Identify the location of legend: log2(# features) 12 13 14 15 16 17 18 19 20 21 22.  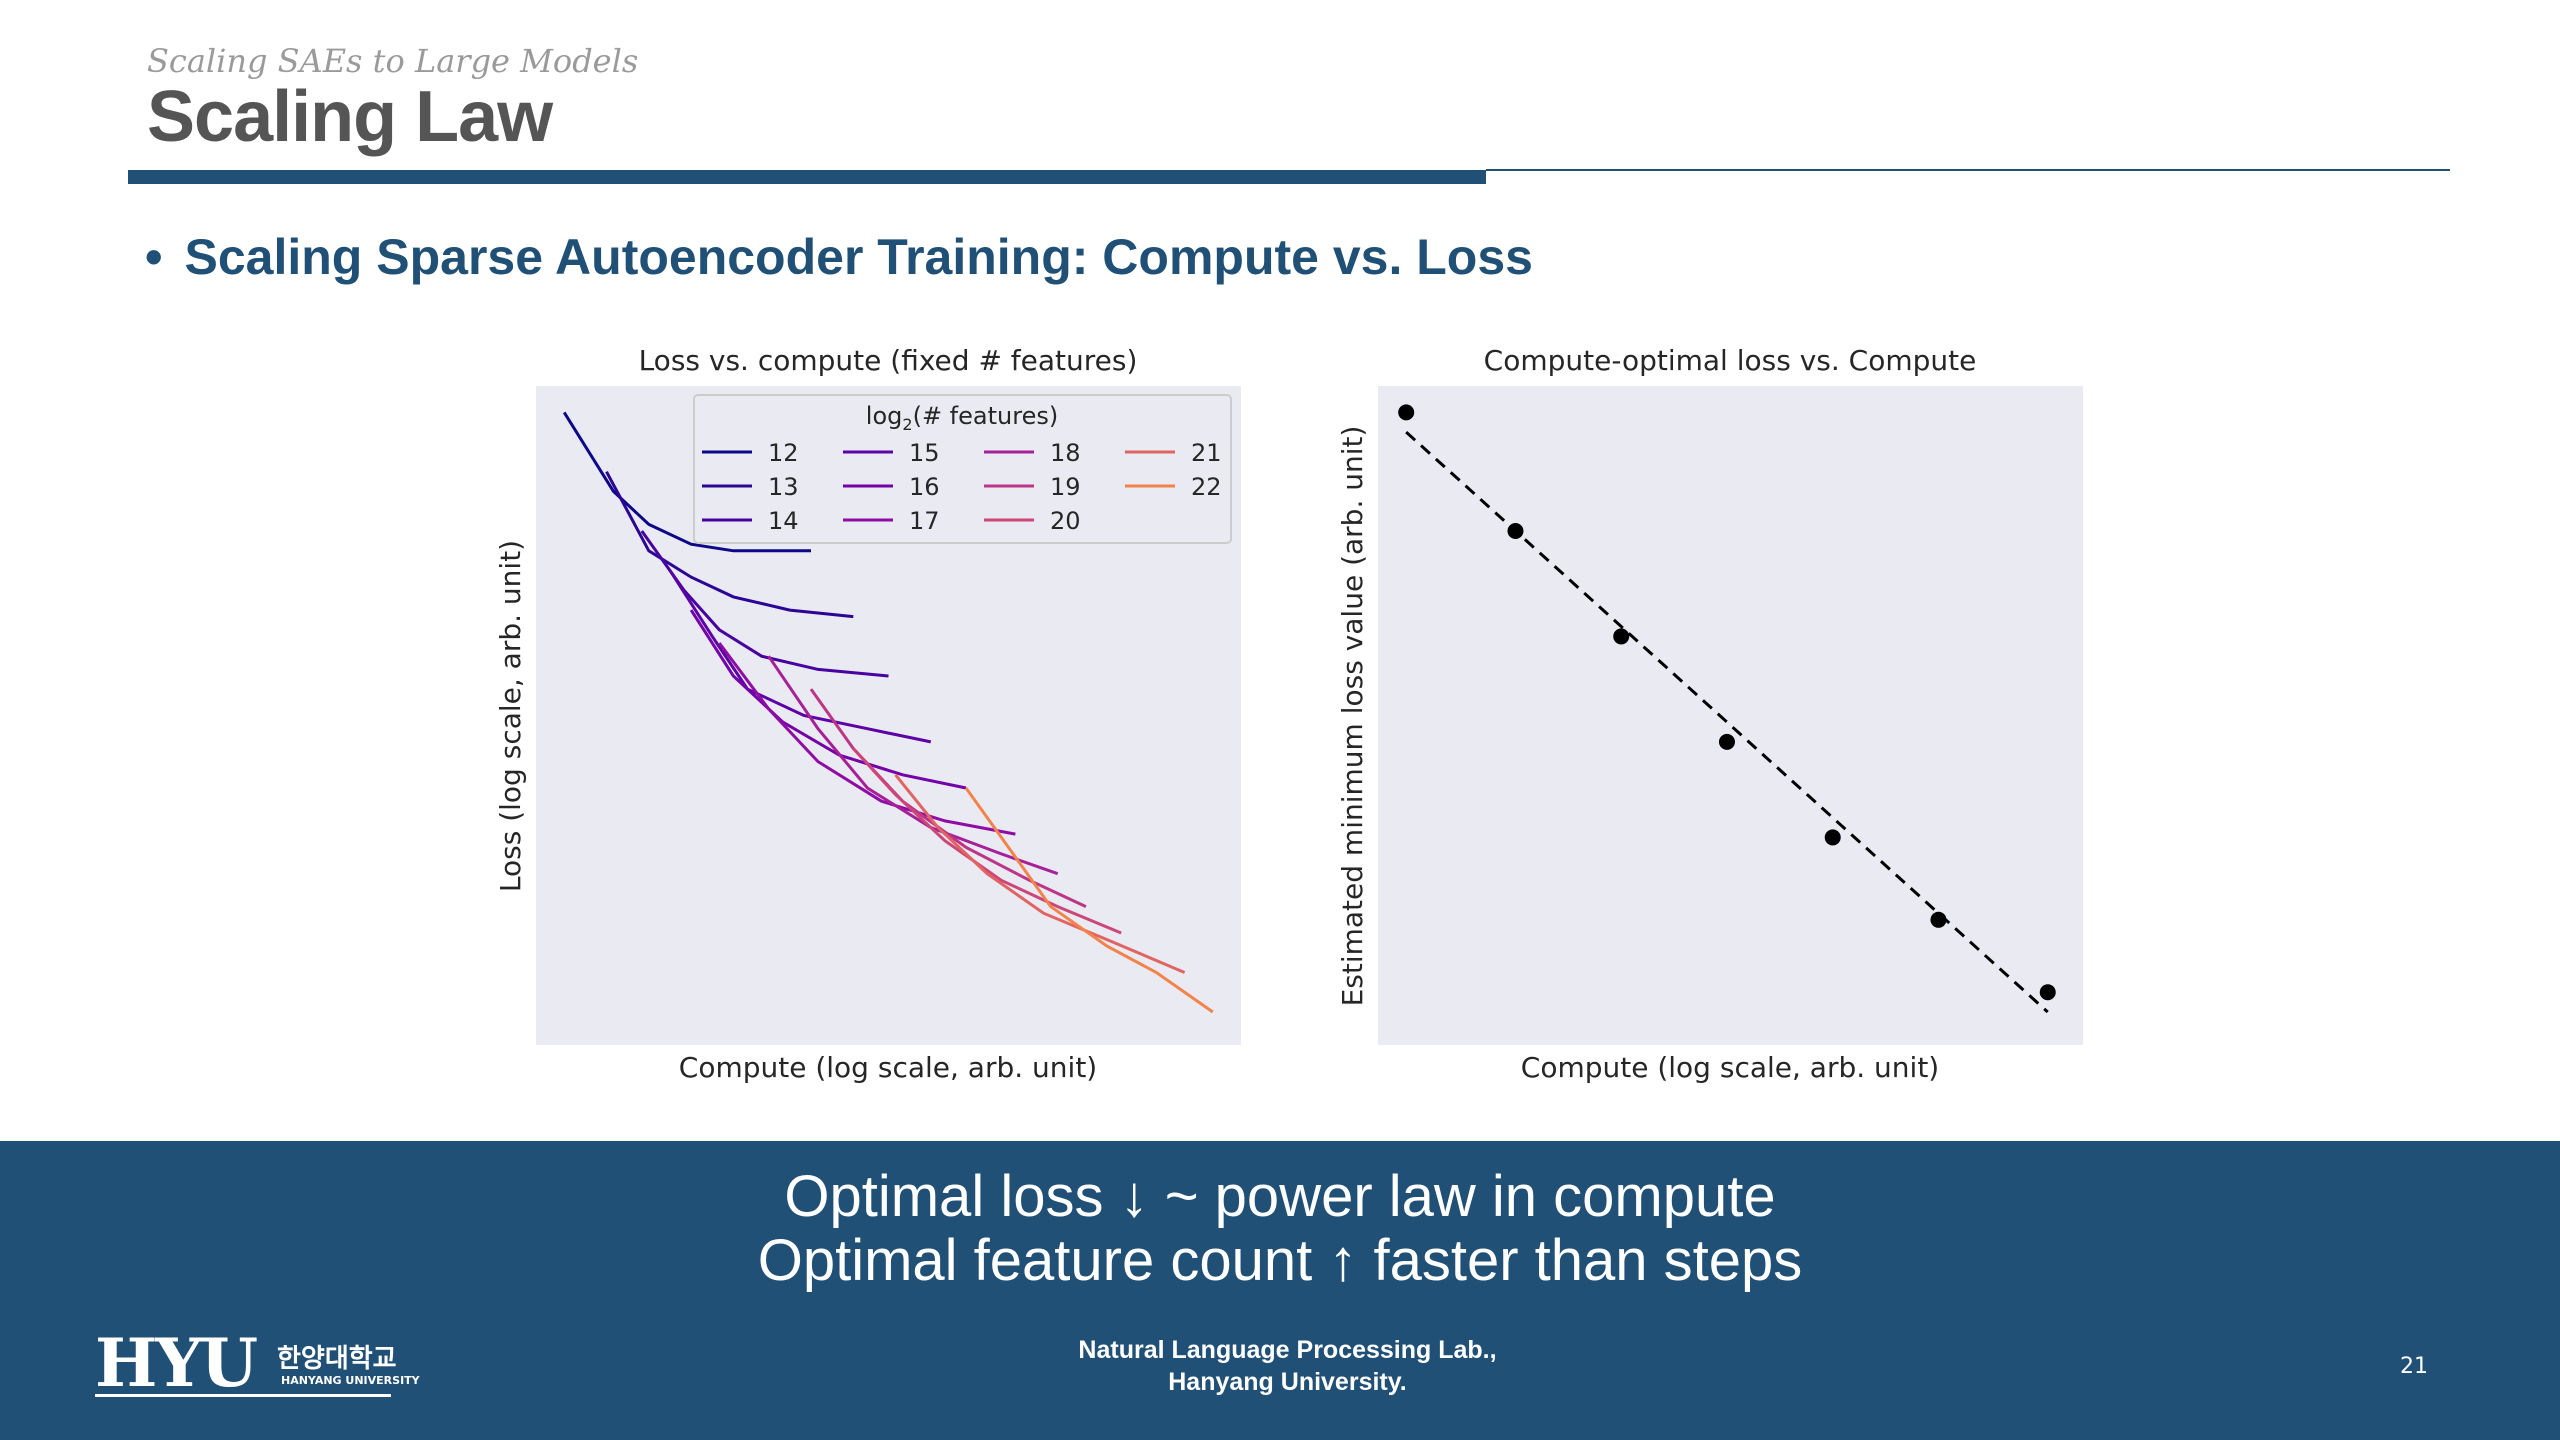
(962, 469).